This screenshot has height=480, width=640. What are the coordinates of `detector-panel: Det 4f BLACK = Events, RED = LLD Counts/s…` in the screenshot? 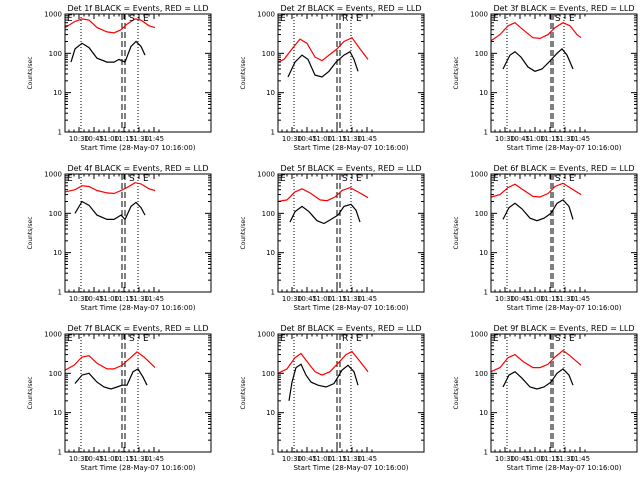 It's located at (119, 238).